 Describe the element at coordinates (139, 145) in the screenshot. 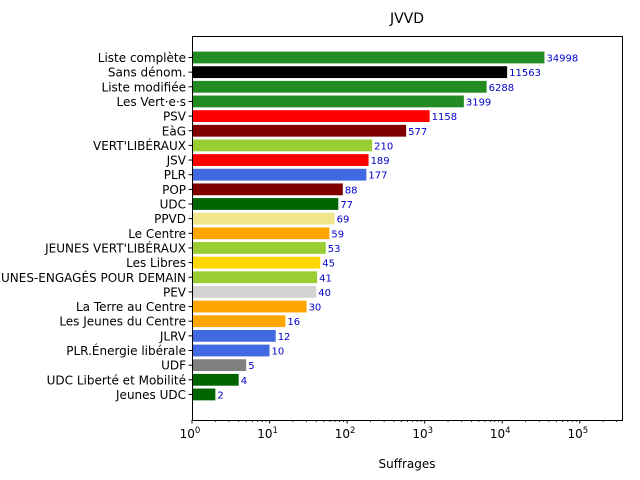

I see `y-tick-label: VERT'LIBÉRAUX` at that location.